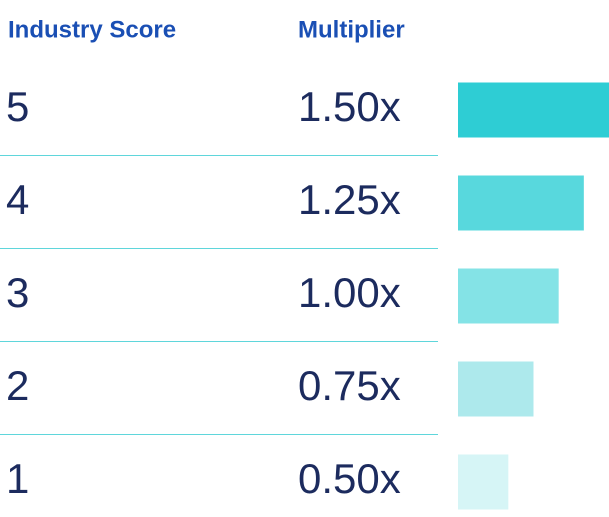 This screenshot has width=609, height=517. Describe the element at coordinates (349, 385) in the screenshot. I see `value-label: 0.75x` at that location.